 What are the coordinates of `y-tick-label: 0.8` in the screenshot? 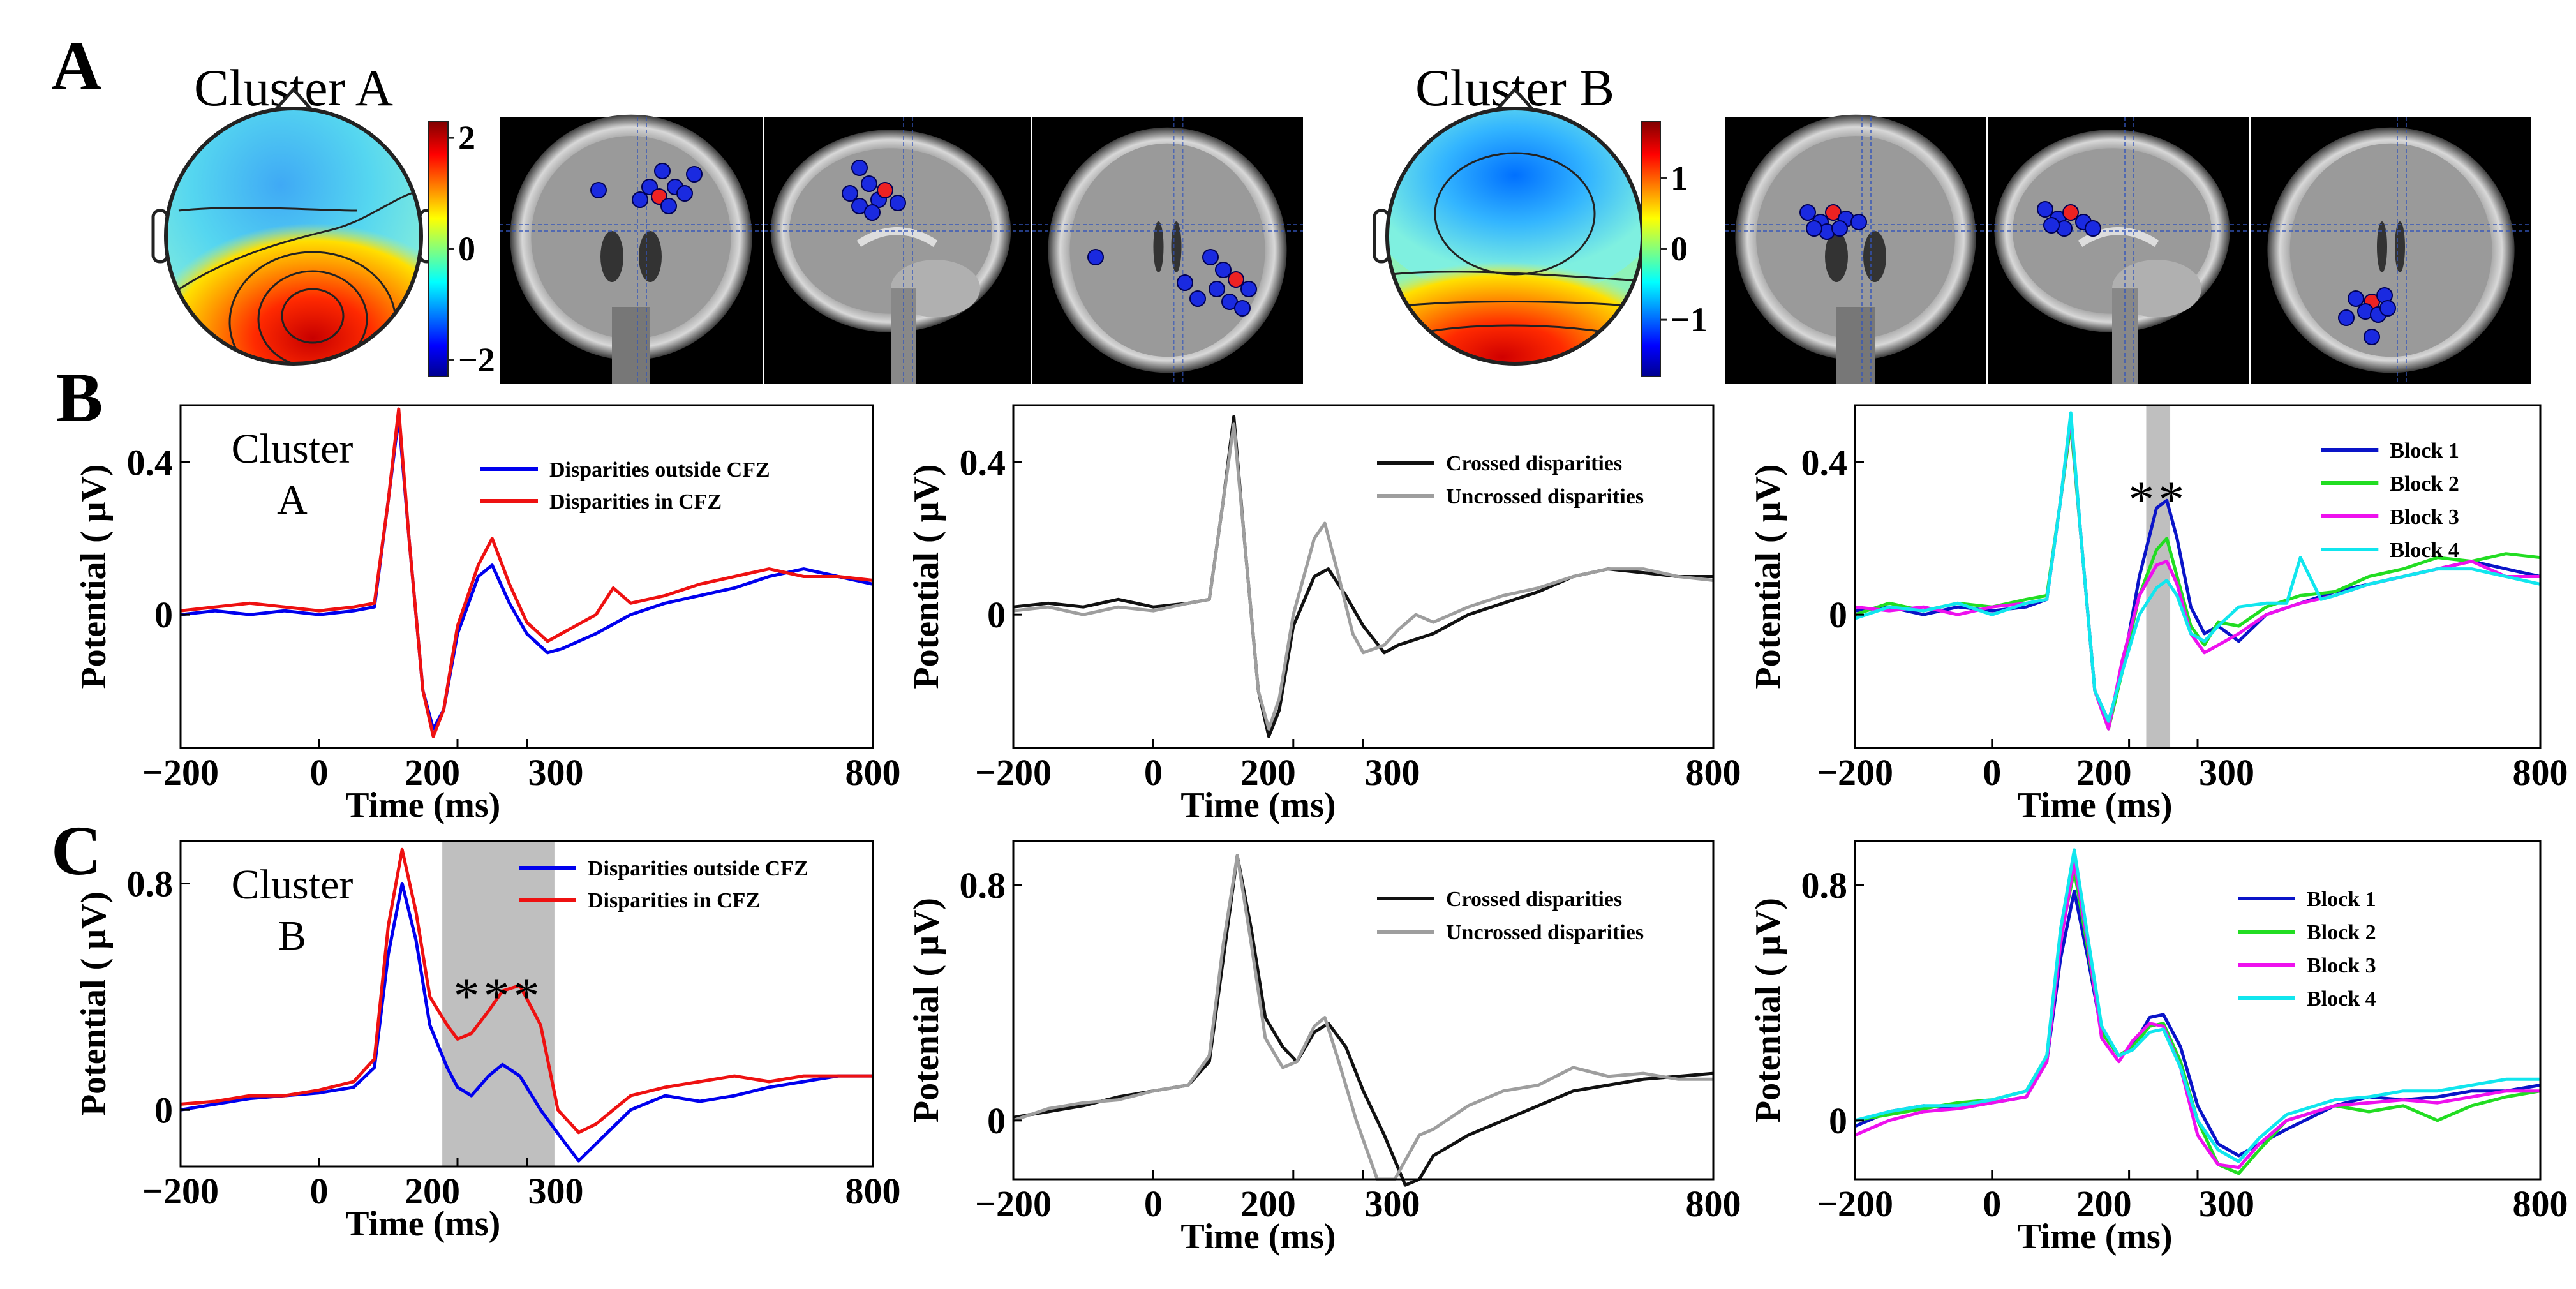 It's located at (1824, 885).